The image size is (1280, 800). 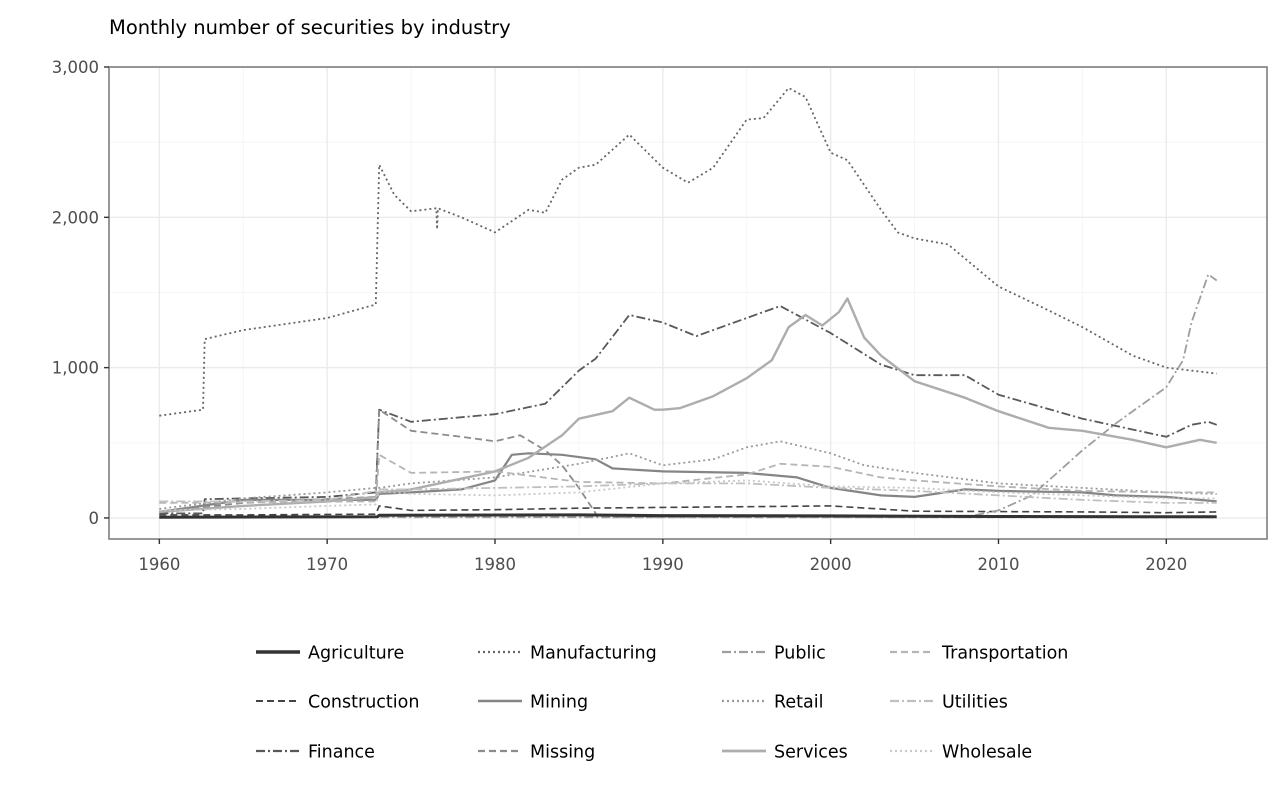 I want to click on y-tick-label: 1,000, so click(x=75, y=368).